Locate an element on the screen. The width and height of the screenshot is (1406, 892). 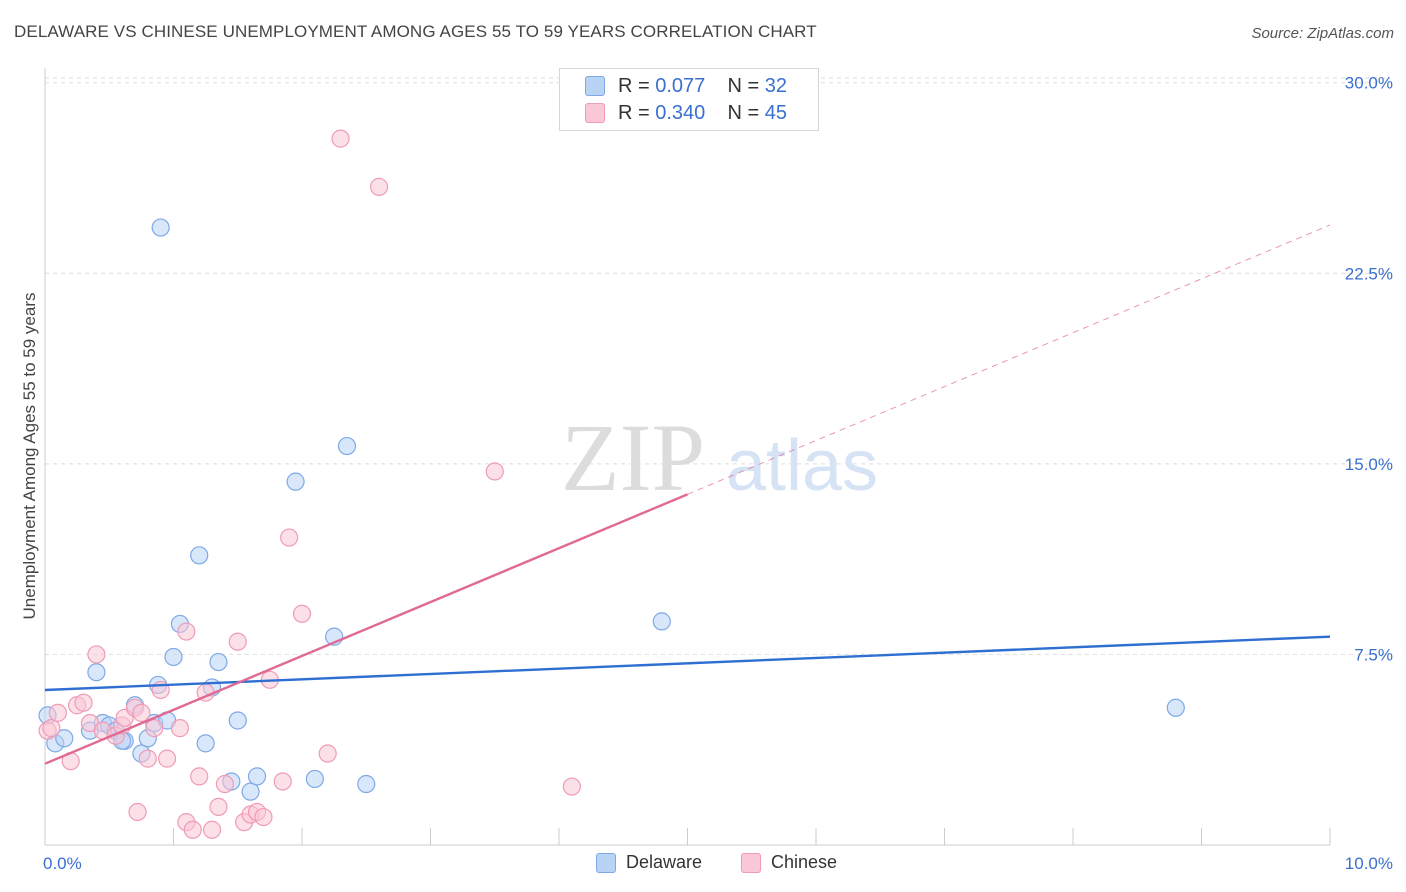
chinese-n-label: N = is located at coordinates (746, 112).